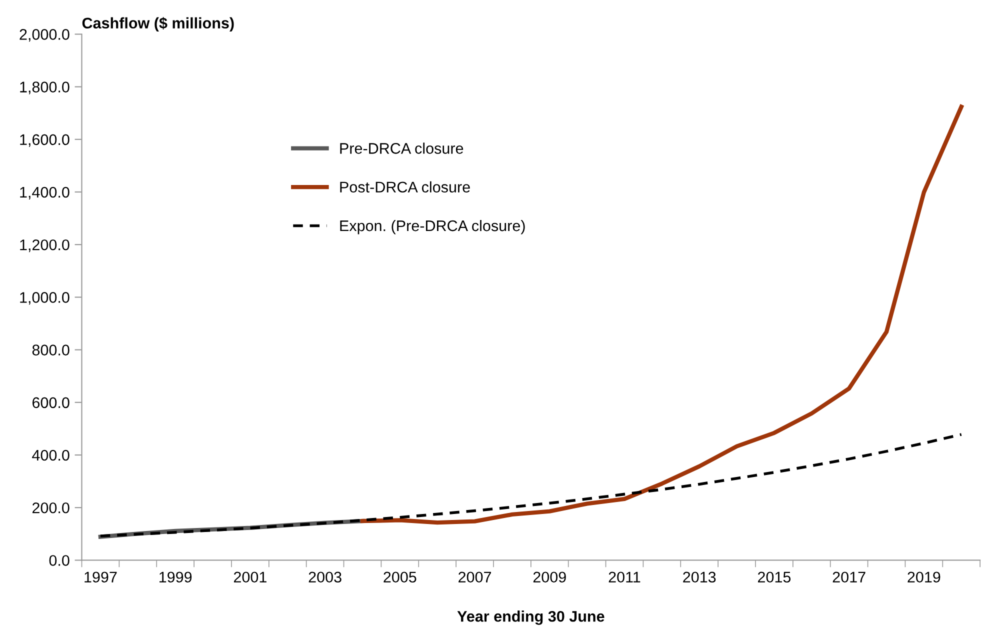 The image size is (985, 633). Describe the element at coordinates (250, 577) in the screenshot. I see `x-tick-label: 2001` at that location.